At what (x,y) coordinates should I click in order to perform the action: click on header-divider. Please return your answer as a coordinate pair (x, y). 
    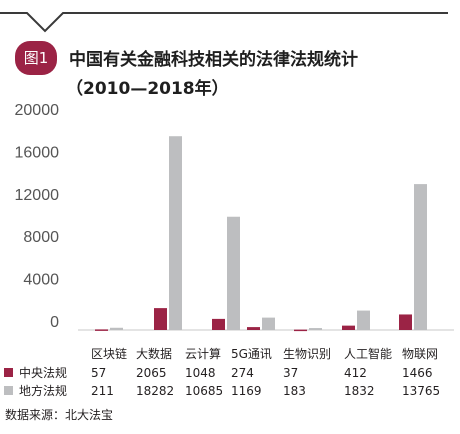
    Looking at the image, I should click on (224, 22).